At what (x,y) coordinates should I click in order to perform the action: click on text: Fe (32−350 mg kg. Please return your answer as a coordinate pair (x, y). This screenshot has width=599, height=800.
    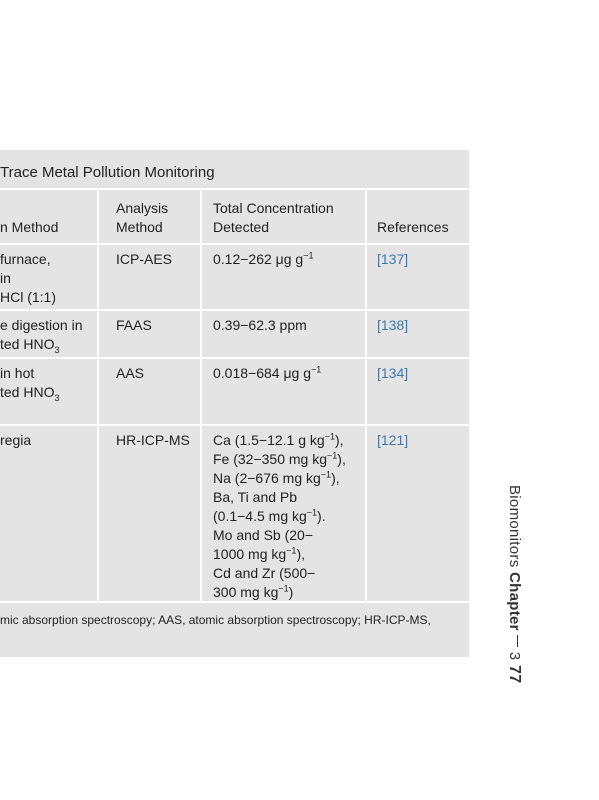
    Looking at the image, I should click on (270, 459).